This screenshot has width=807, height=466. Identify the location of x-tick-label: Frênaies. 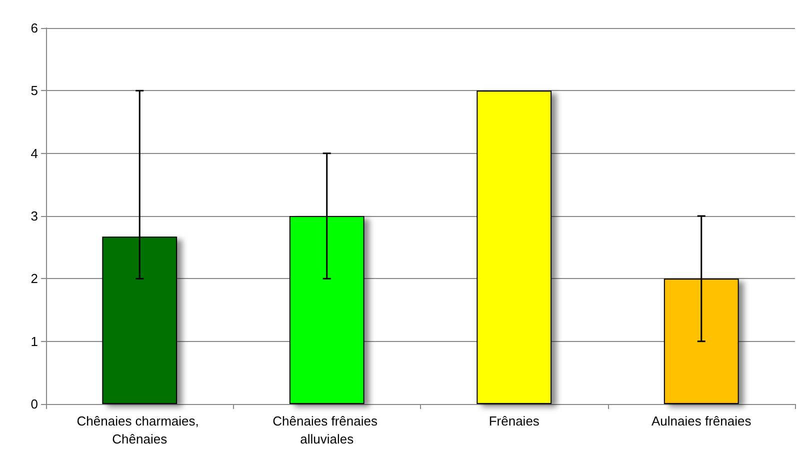
(514, 421).